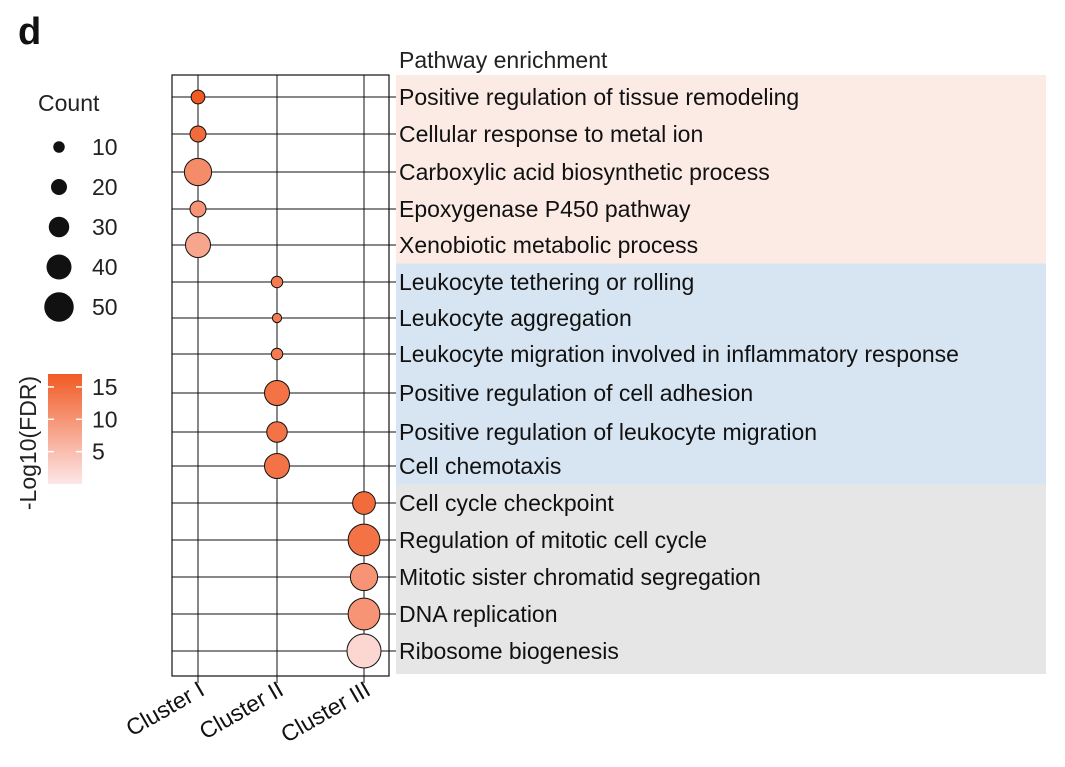 The height and width of the screenshot is (767, 1065). What do you see at coordinates (580, 577) in the screenshot?
I see `pathway-label: Mitotic sister chromatid segregation` at bounding box center [580, 577].